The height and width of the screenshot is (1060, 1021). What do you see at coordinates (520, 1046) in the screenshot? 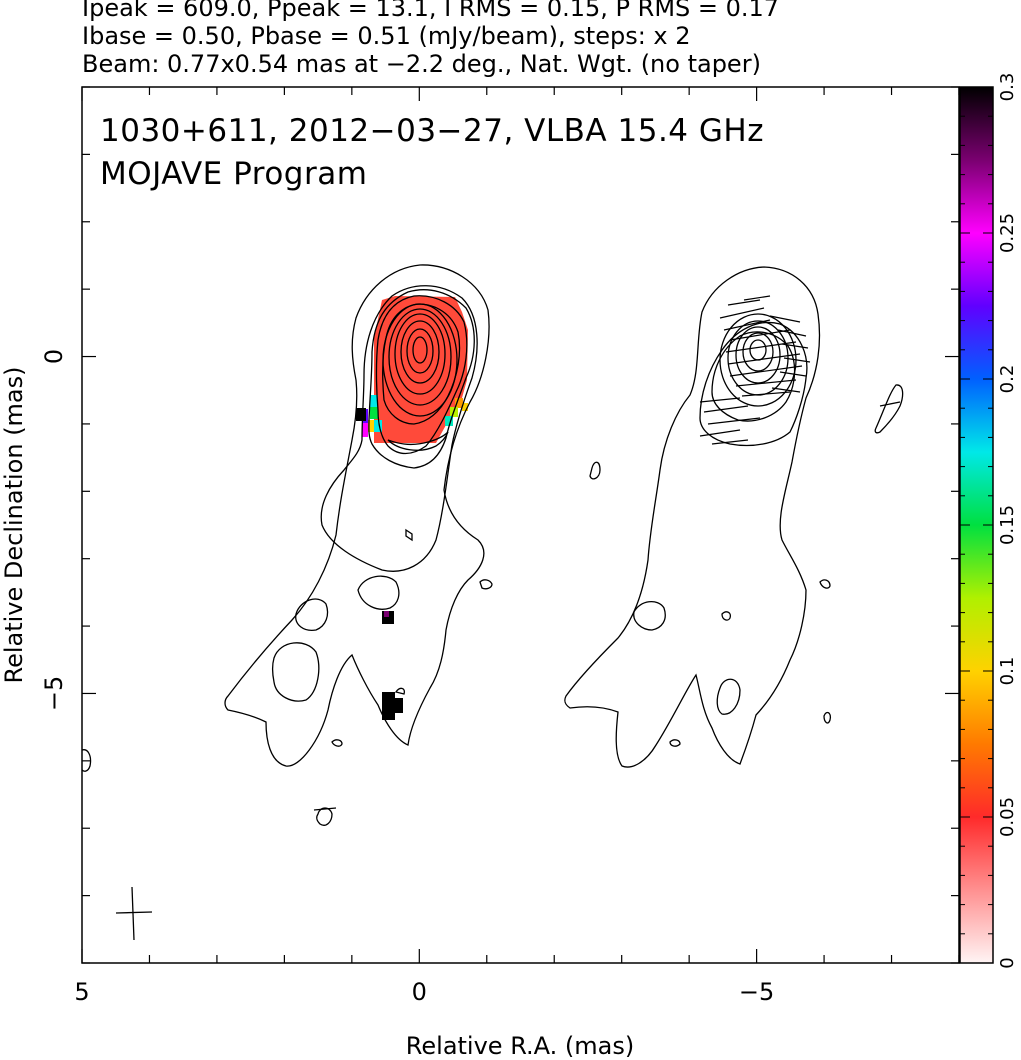
I see `x-axis-label: Relative R.A. (mas)` at bounding box center [520, 1046].